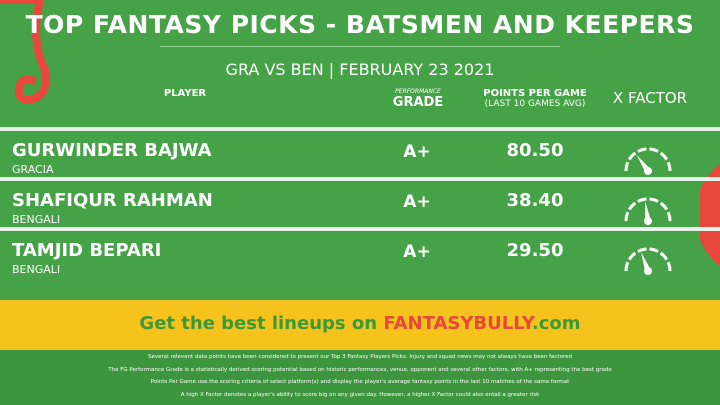 This screenshot has width=720, height=405. What do you see at coordinates (457, 323) in the screenshot?
I see `banner-brand: FANTASYBULLY` at bounding box center [457, 323].